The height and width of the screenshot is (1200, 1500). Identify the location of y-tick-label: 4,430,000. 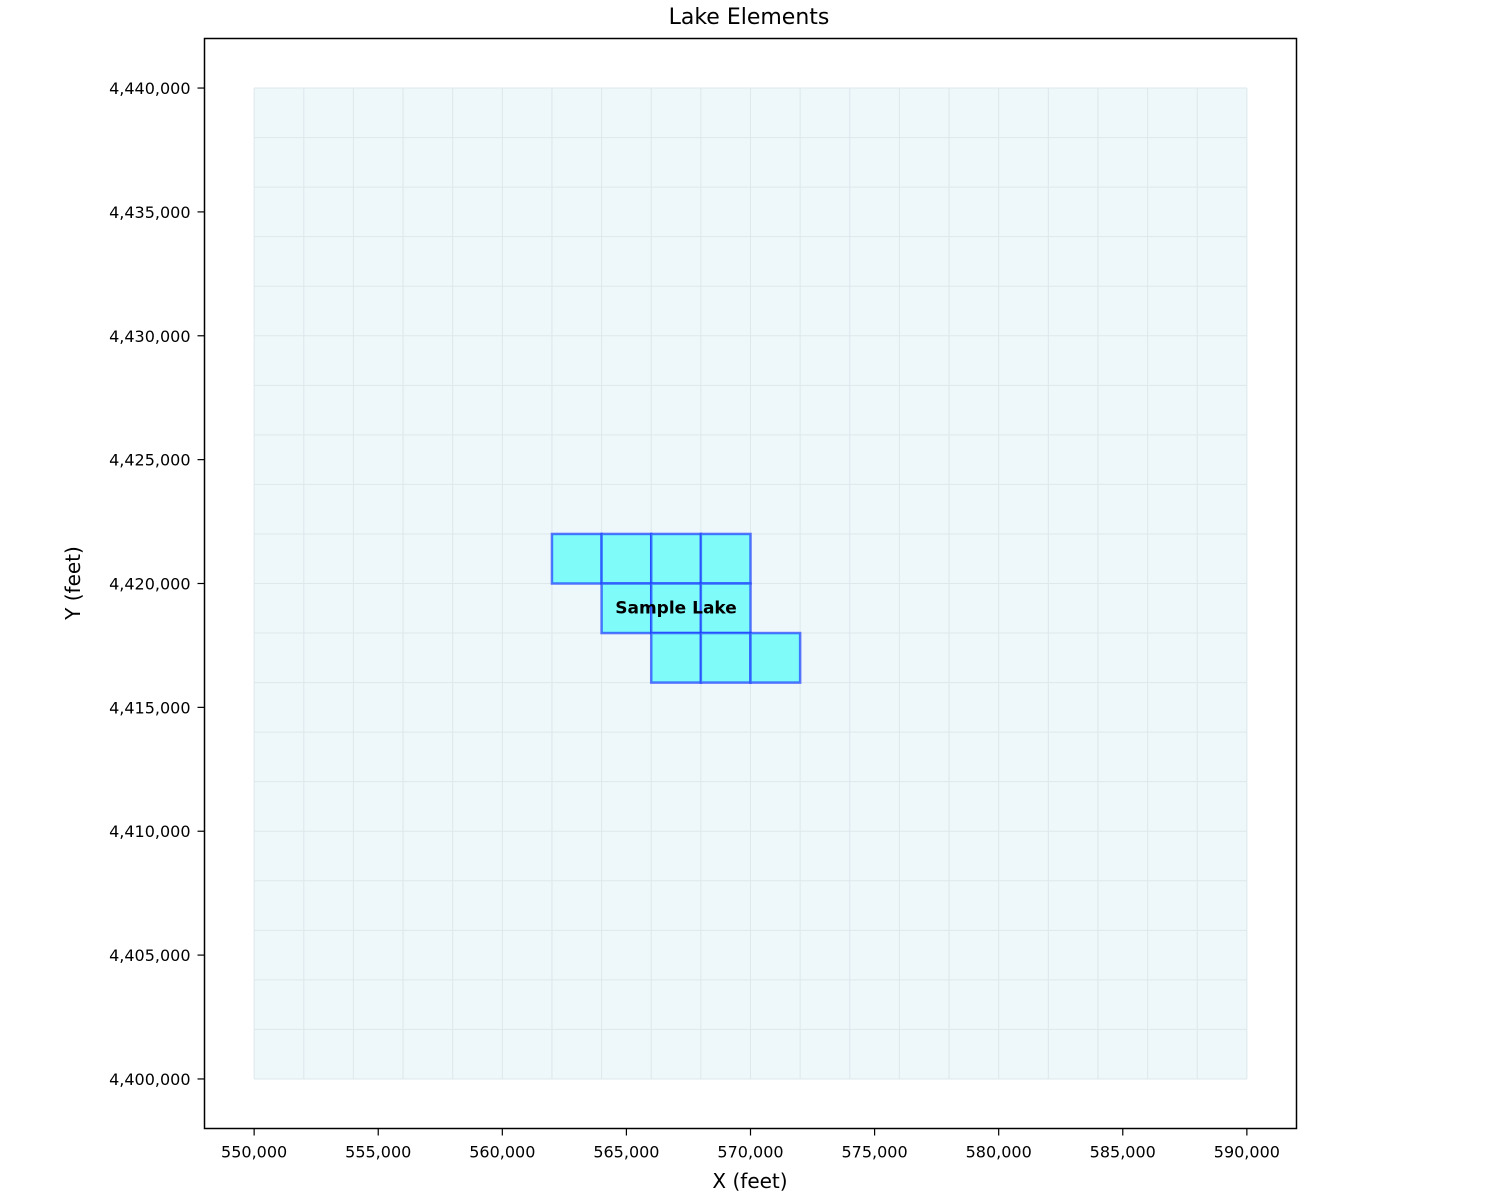
(149, 336).